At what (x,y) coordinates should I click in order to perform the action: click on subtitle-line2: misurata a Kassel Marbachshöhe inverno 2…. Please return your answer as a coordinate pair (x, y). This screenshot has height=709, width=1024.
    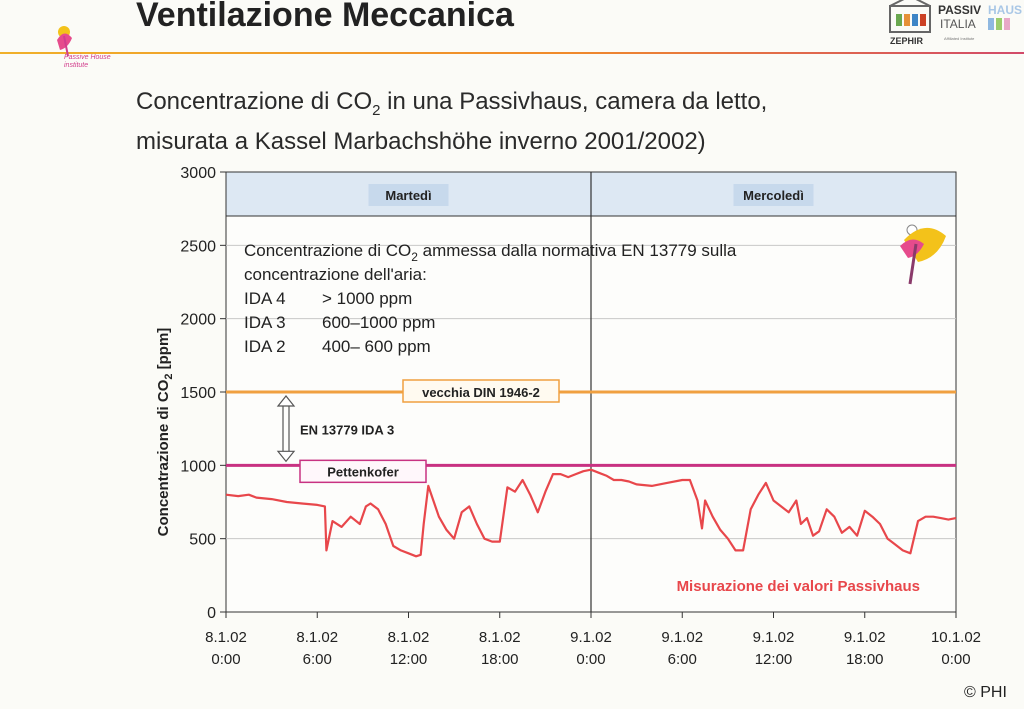
    Looking at the image, I should click on (421, 141).